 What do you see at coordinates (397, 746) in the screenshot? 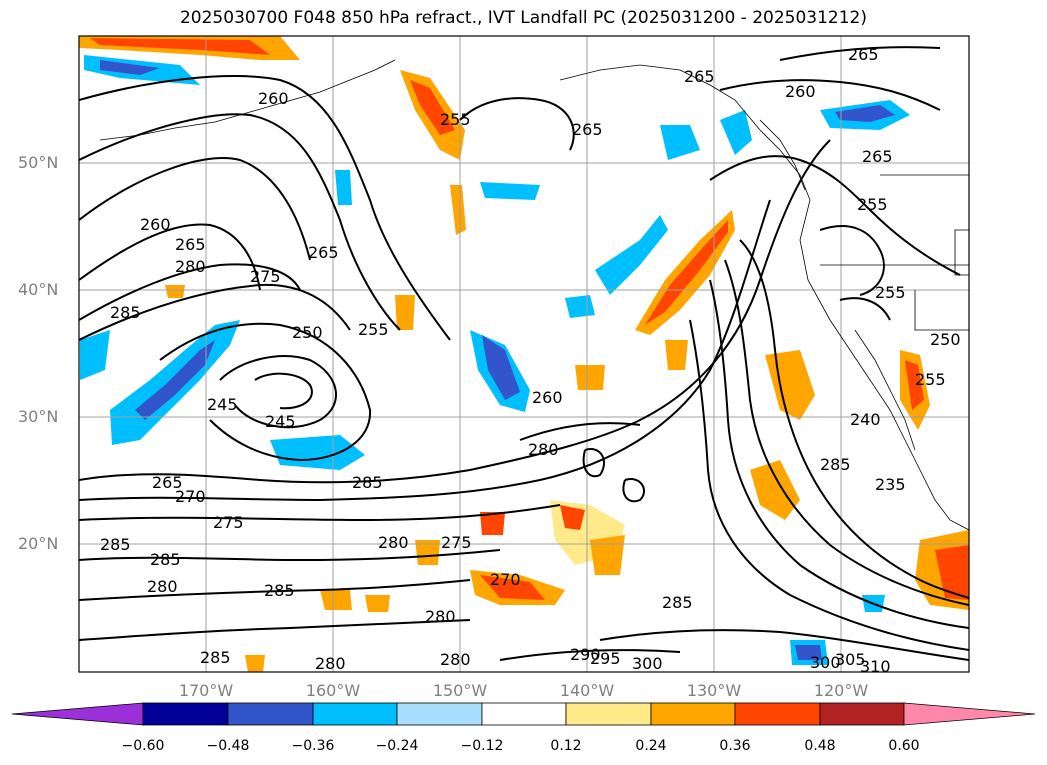
I see `colorbar-tick: −0.24` at bounding box center [397, 746].